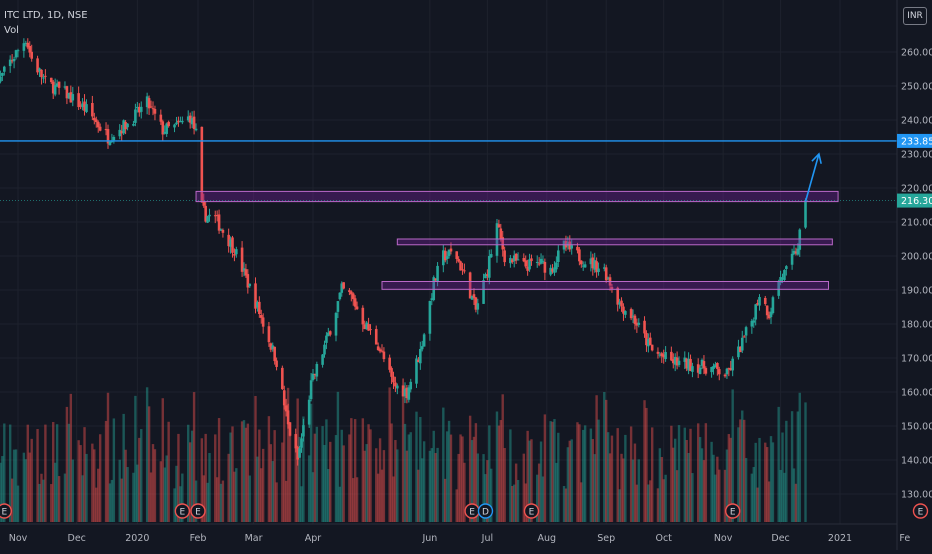 Image resolution: width=932 pixels, height=554 pixels. Describe the element at coordinates (531, 511) in the screenshot. I see `earnings-marker` at that location.